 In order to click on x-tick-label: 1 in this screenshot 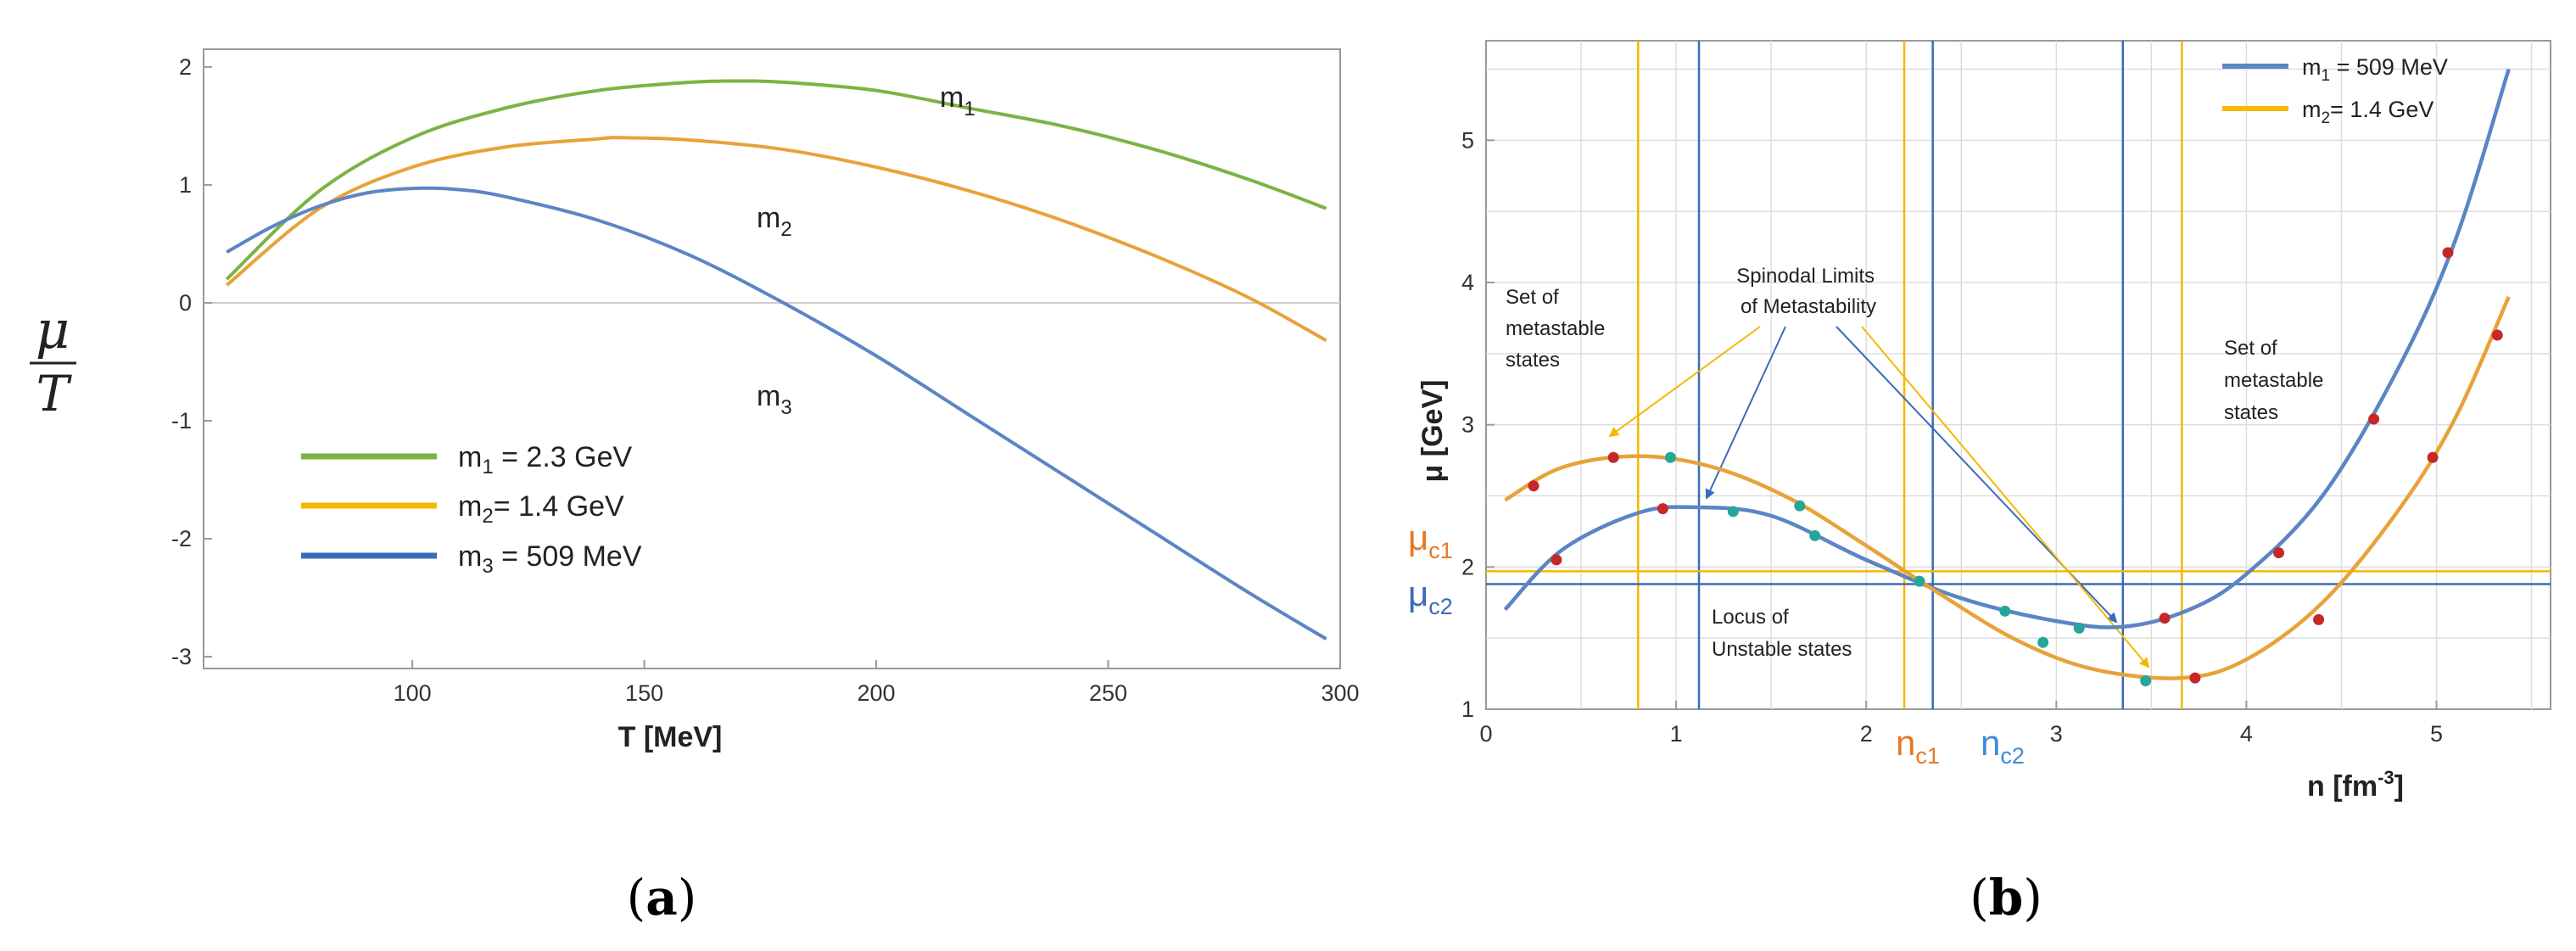, I will do `click(1676, 734)`.